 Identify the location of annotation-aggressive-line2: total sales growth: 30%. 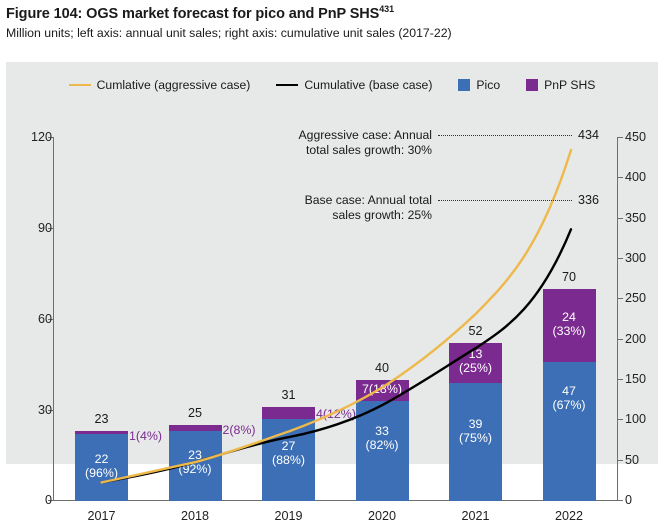
(368, 149).